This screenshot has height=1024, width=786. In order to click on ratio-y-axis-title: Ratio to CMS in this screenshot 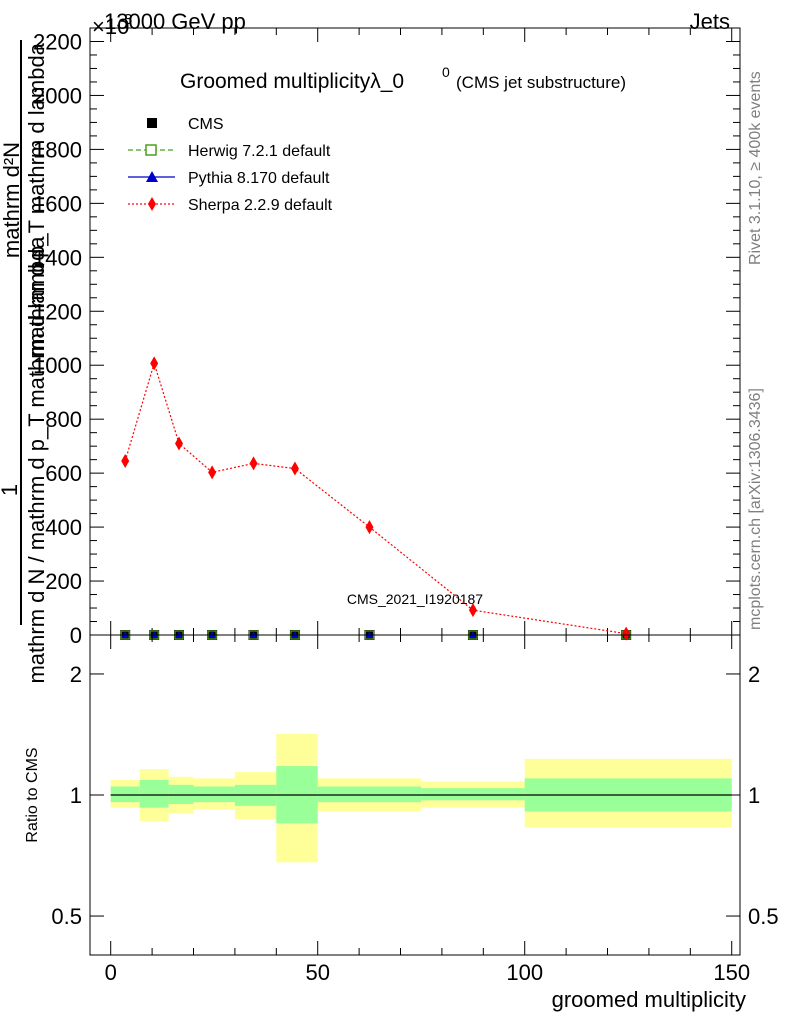, I will do `click(32, 794)`.